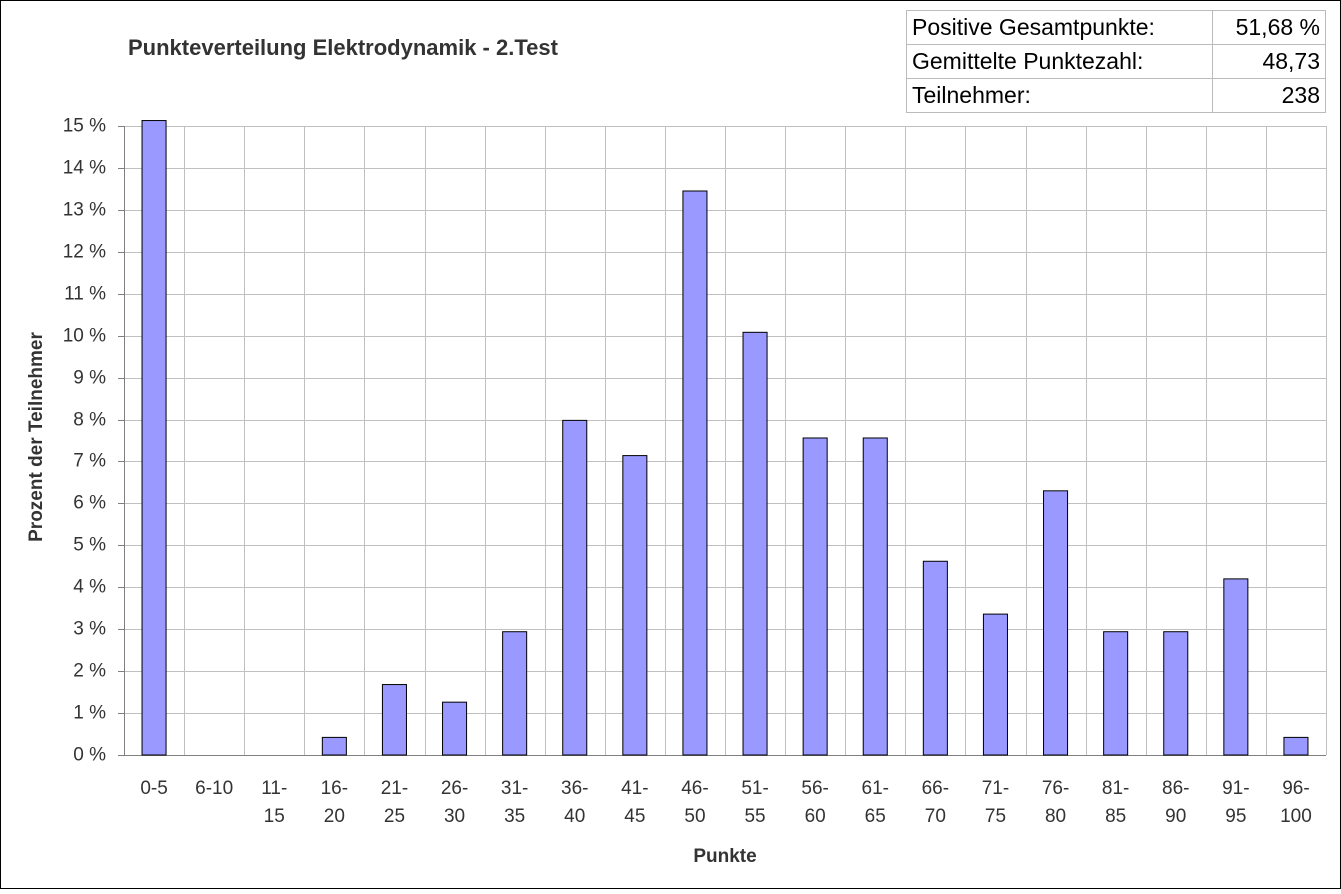 This screenshot has height=894, width=1341. What do you see at coordinates (1235, 802) in the screenshot?
I see `x-tick-label: 91-95` at bounding box center [1235, 802].